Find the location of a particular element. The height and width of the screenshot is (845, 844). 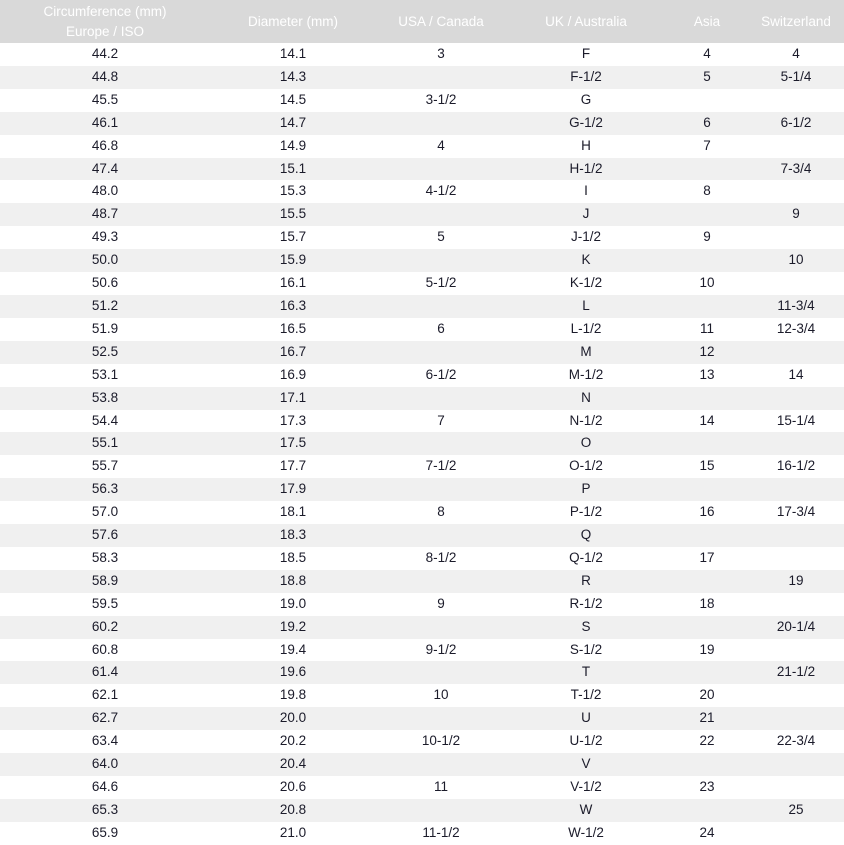

cell-uk_australia: J-1/2 is located at coordinates (585, 237).